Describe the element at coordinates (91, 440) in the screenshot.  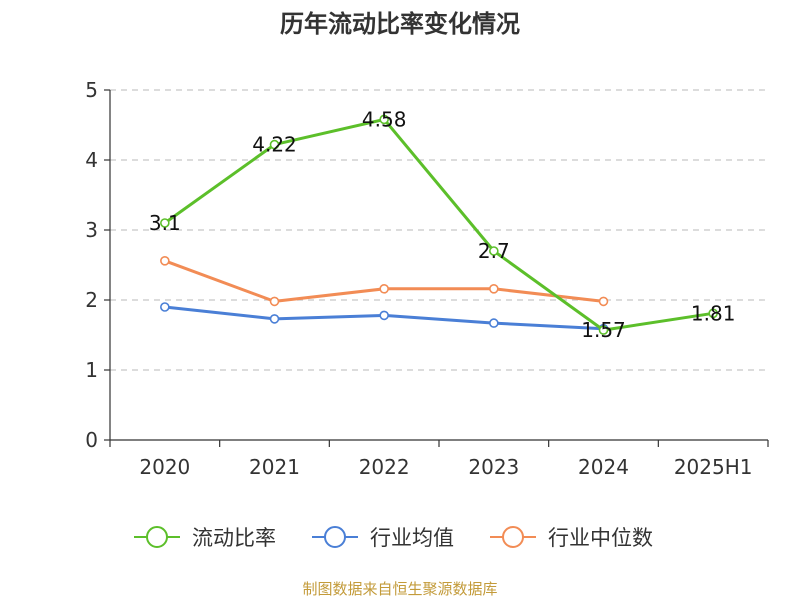
I see `y-tick-label: 0` at that location.